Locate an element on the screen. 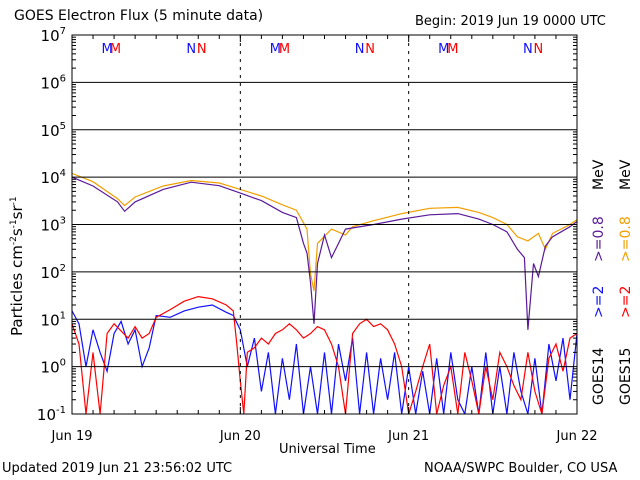  legend-goes14-label: GOES14 is located at coordinates (599, 376).